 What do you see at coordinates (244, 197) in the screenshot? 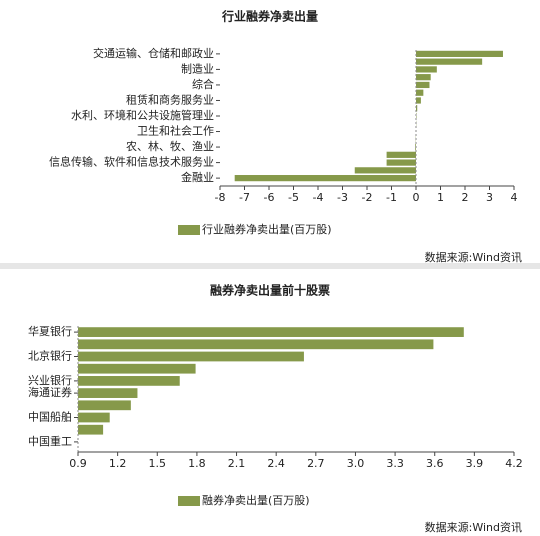
I see `x-tick-label: -7` at bounding box center [244, 197].